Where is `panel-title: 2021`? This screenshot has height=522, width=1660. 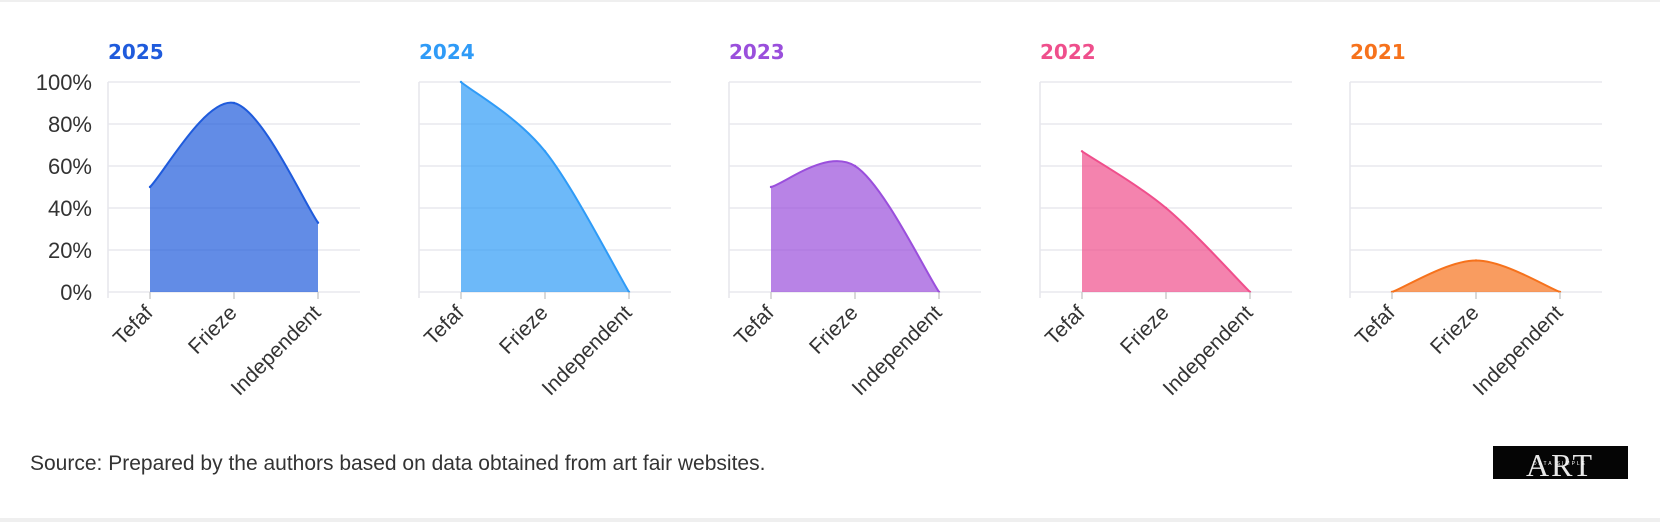
panel-title: 2021 is located at coordinates (1378, 52).